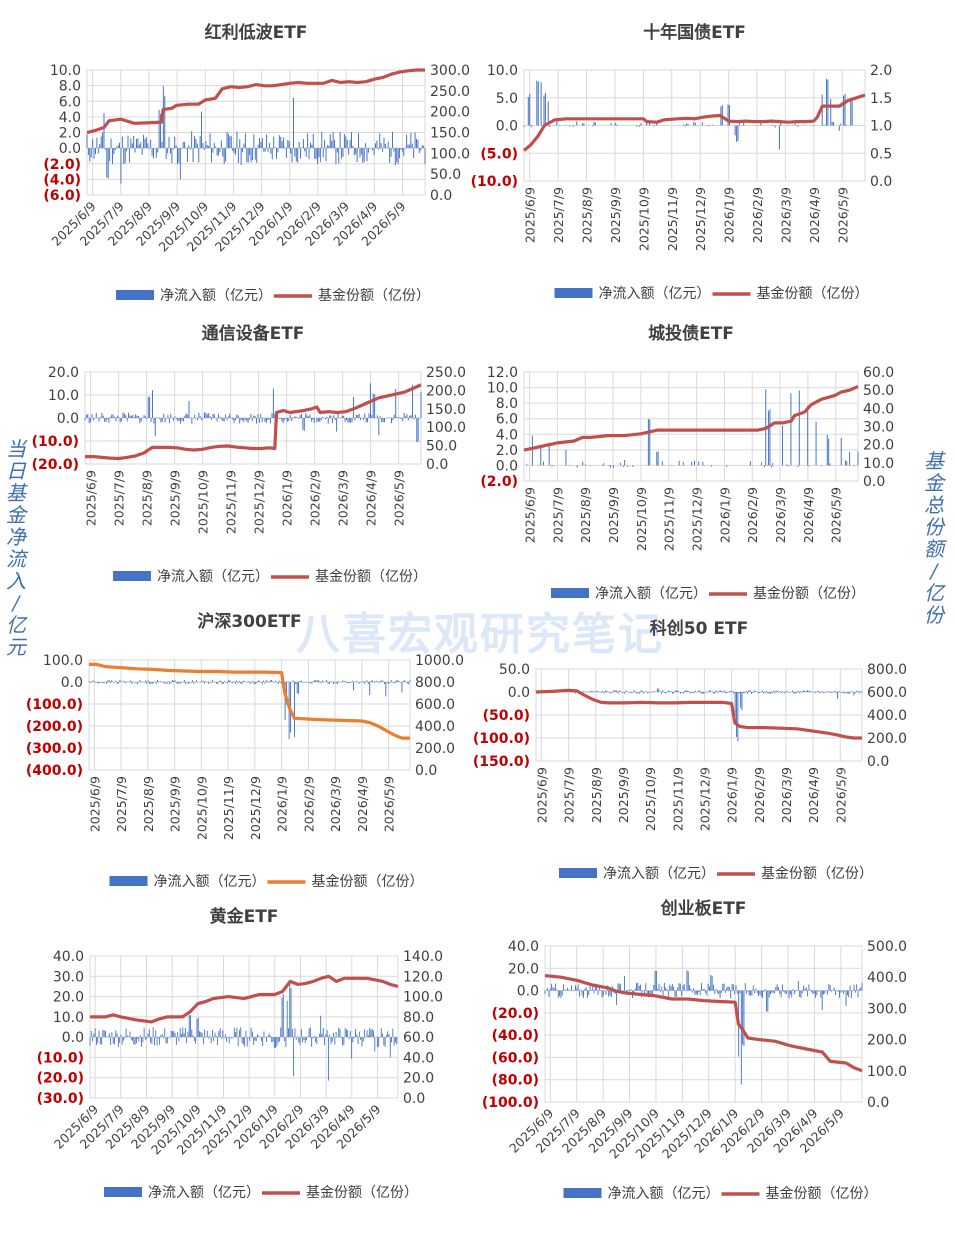 The image size is (955, 1238). Describe the element at coordinates (121, 804) in the screenshot. I see `x-tick-label: 2025/7/9` at that location.